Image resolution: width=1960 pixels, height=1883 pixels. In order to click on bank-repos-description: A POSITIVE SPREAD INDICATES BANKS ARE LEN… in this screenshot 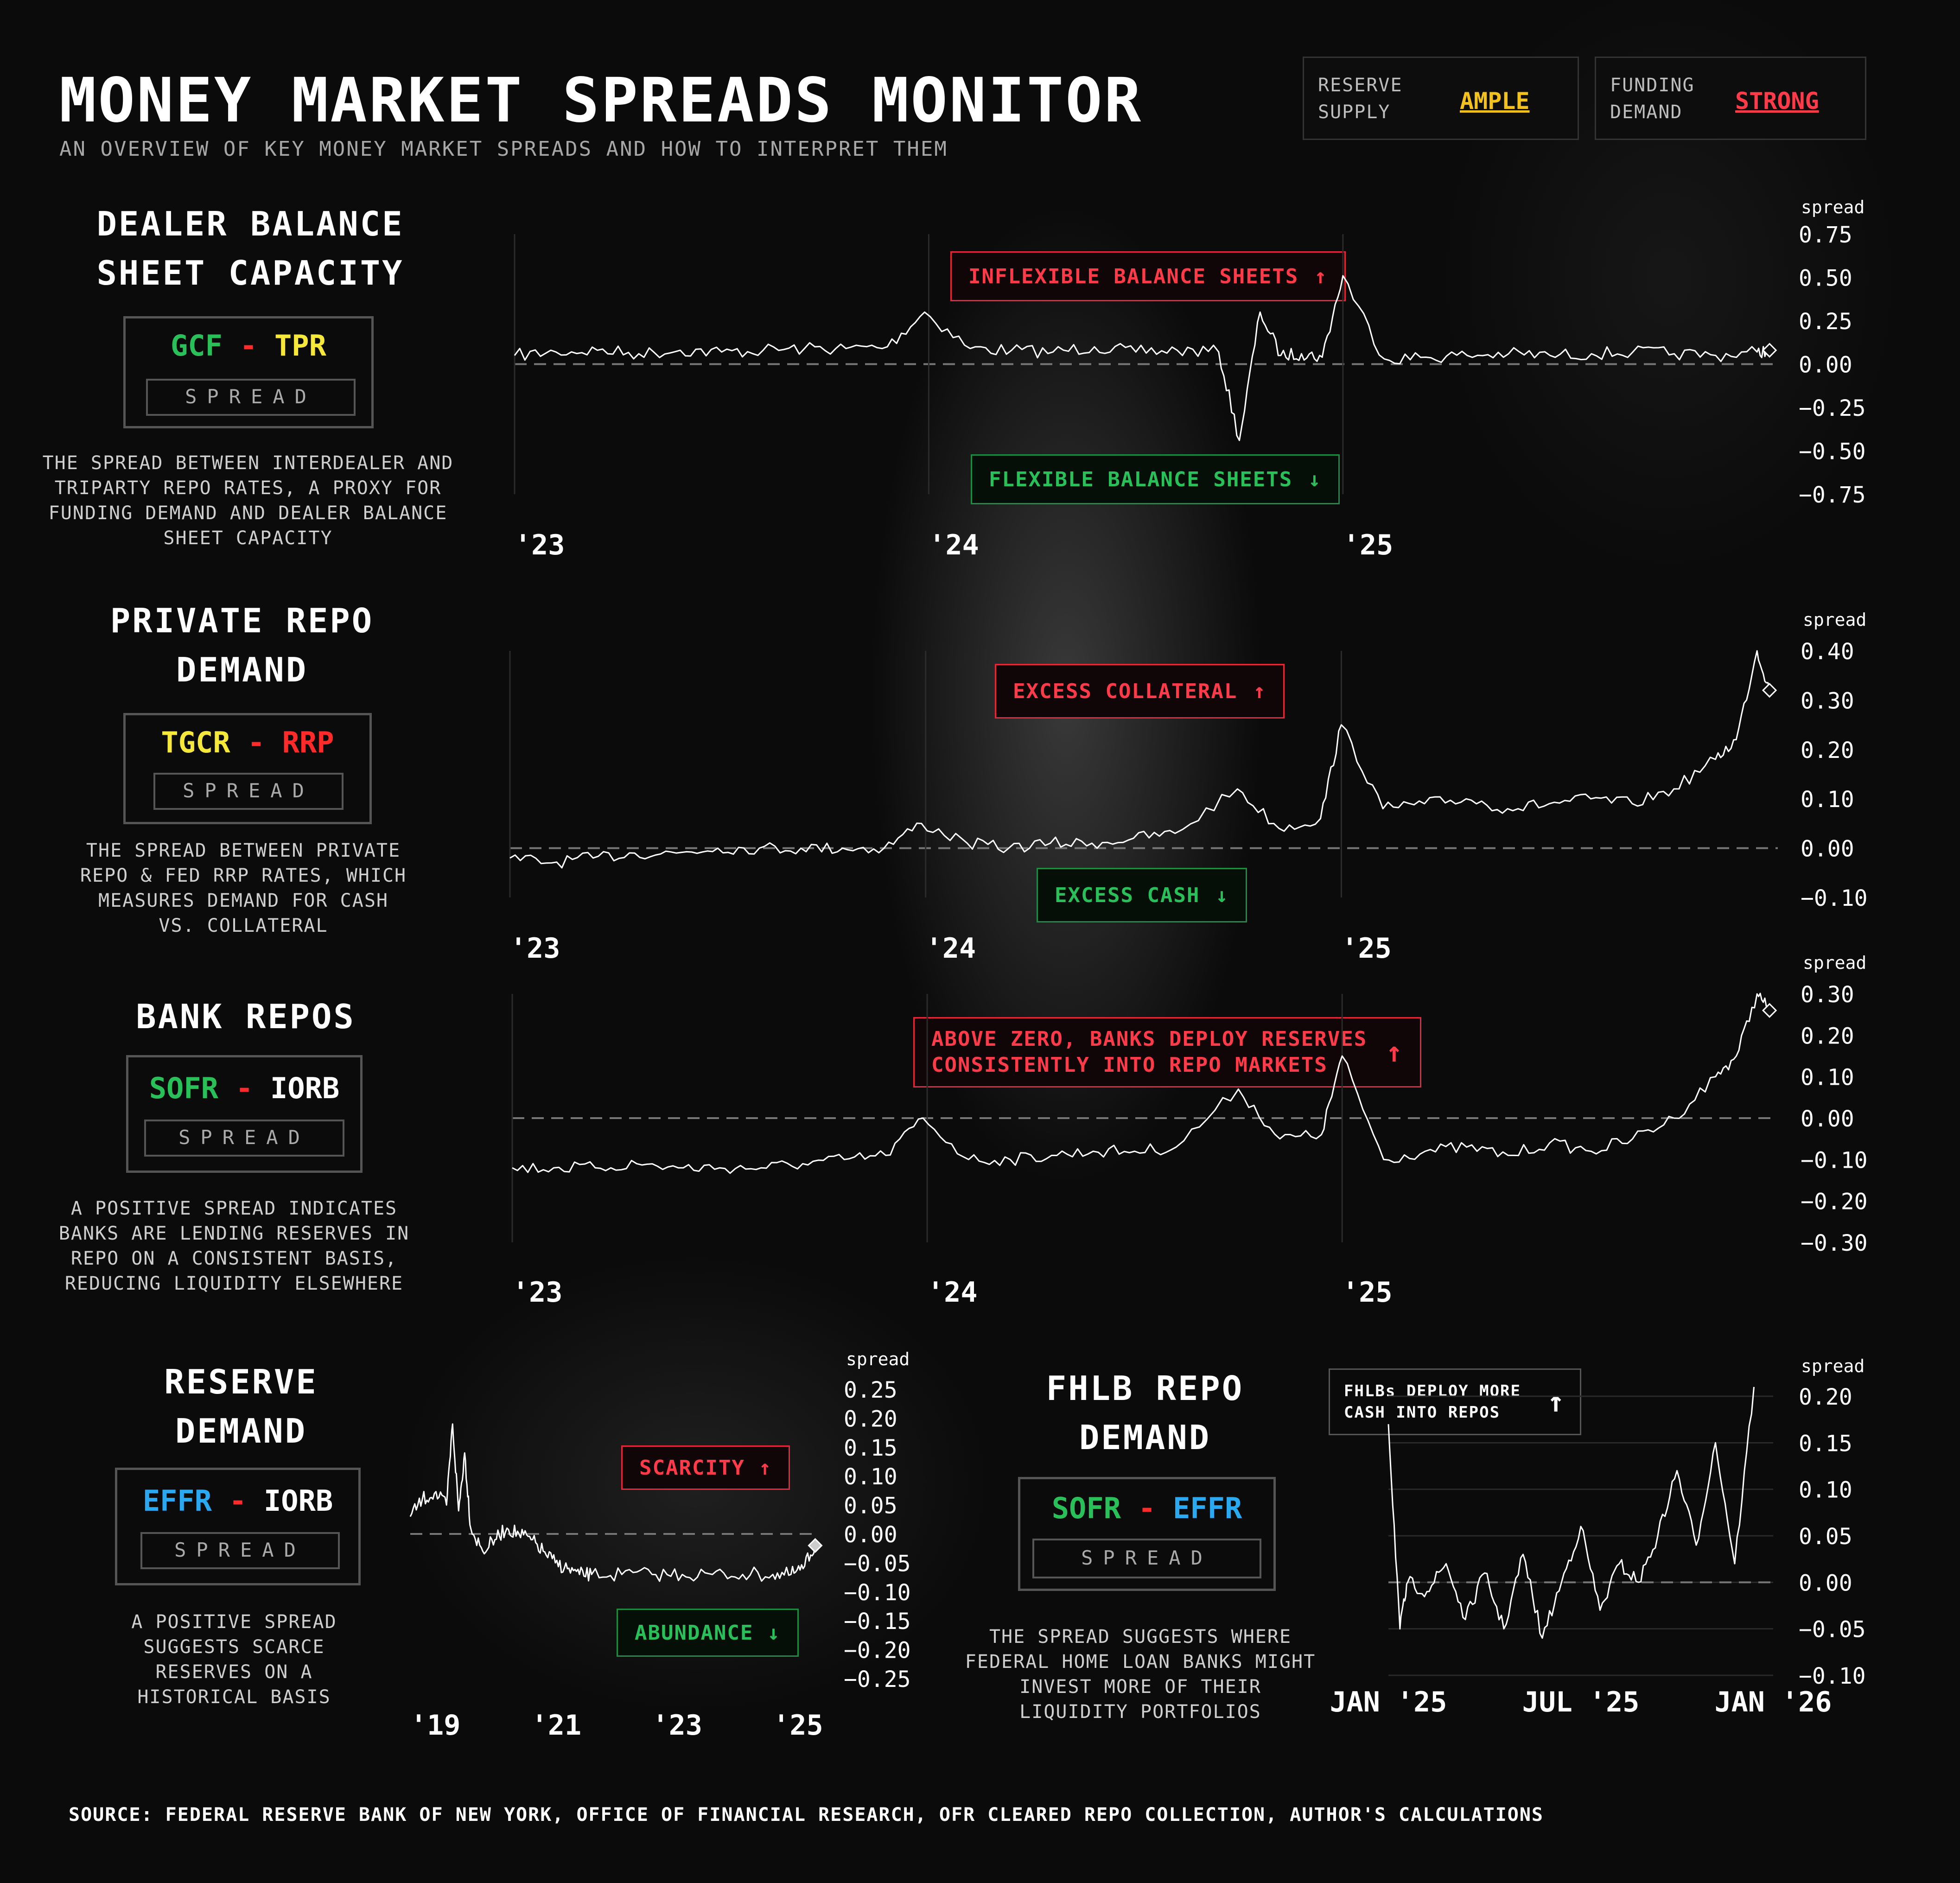, I will do `click(234, 1246)`.